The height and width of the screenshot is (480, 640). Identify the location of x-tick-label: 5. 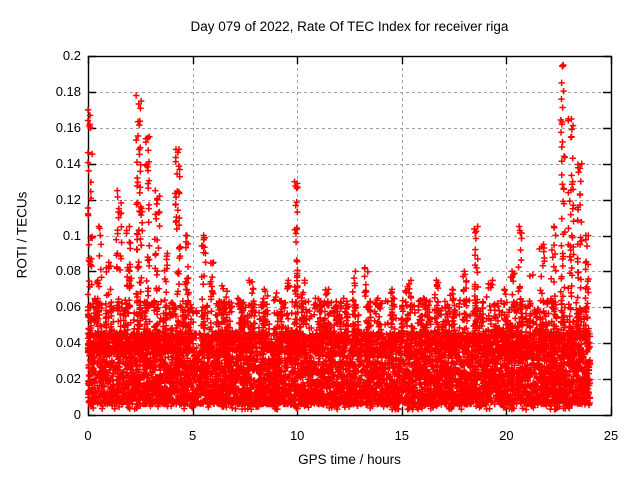
(192, 435).